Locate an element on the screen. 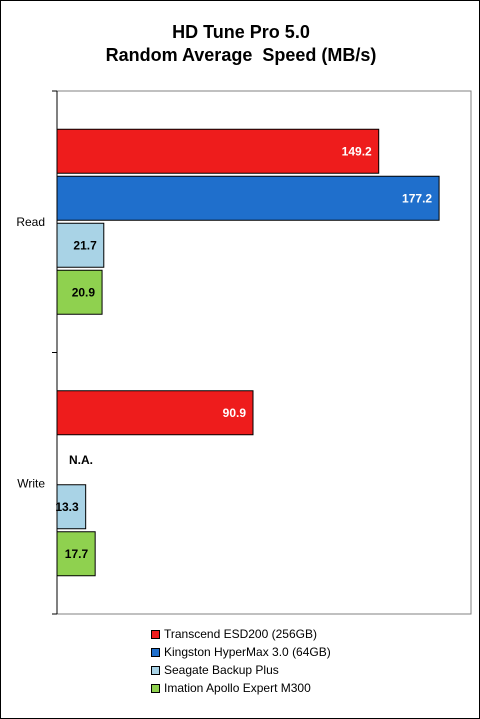 This screenshot has height=719, width=480. data-label: 17.7 is located at coordinates (77, 554).